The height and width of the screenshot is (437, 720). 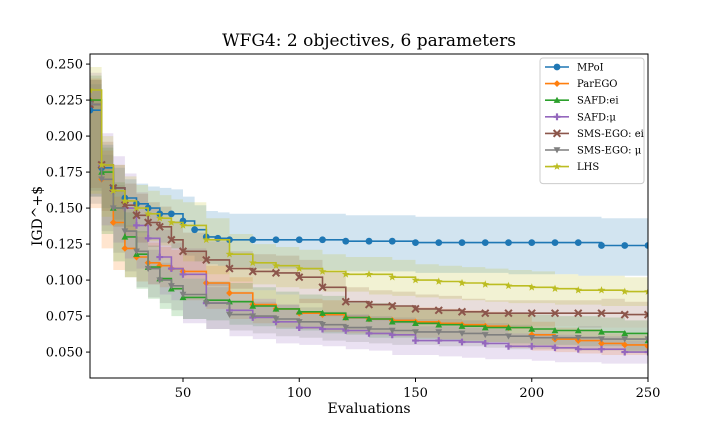 I want to click on chart-title: WFG4: 2 objectives, 6 parameters, so click(x=369, y=41).